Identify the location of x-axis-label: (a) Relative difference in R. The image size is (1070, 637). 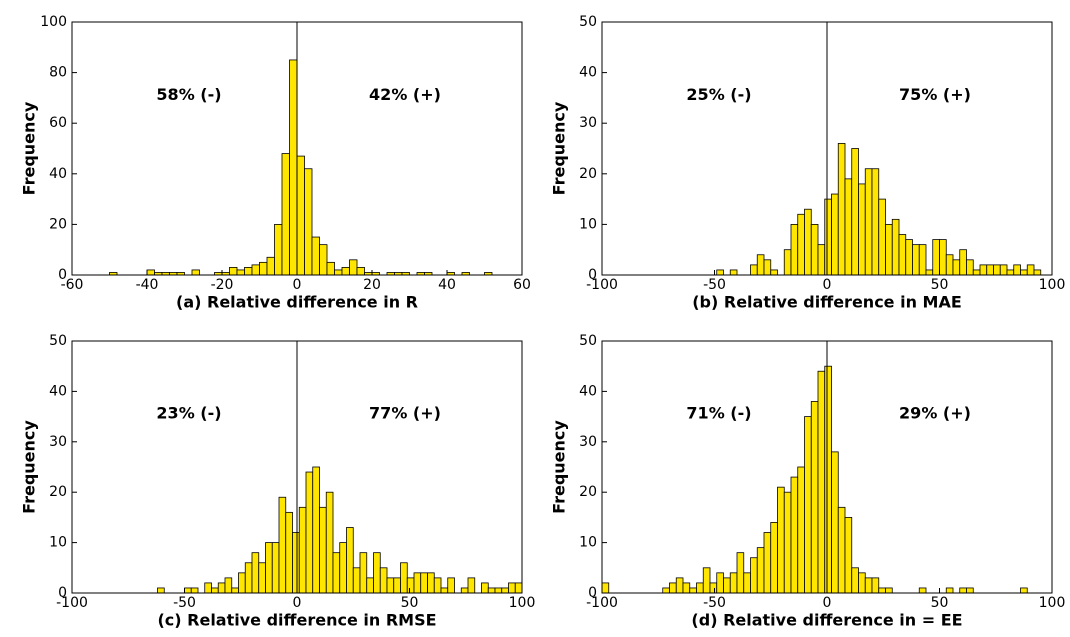
(297, 302).